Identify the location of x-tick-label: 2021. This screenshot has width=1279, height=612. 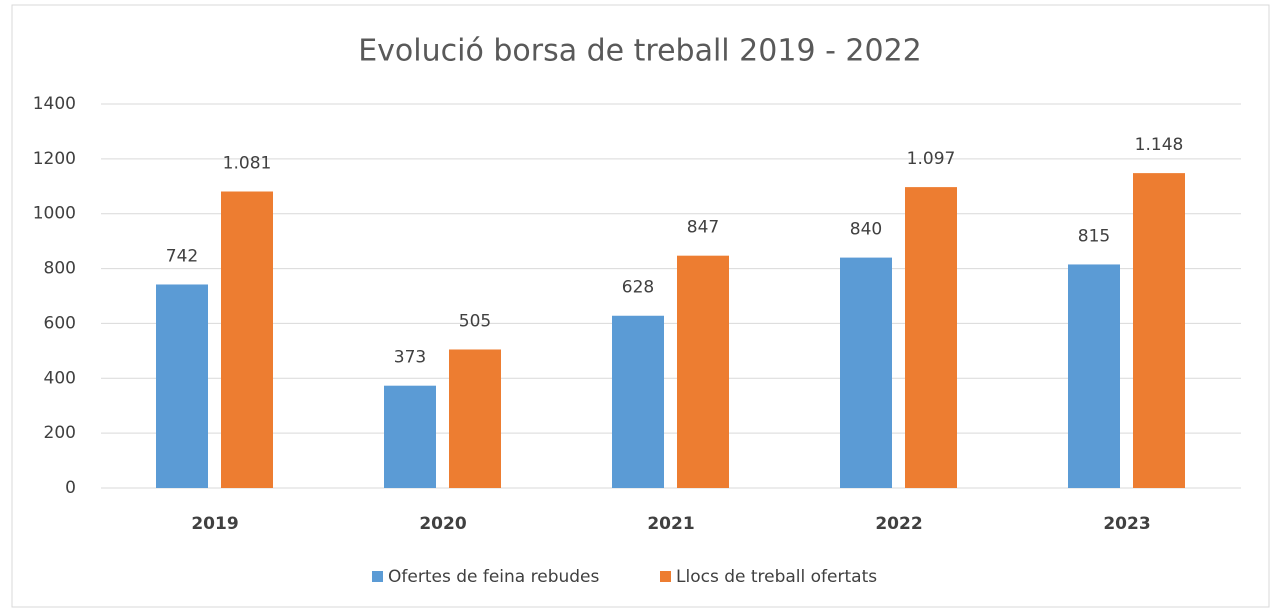
(670, 524).